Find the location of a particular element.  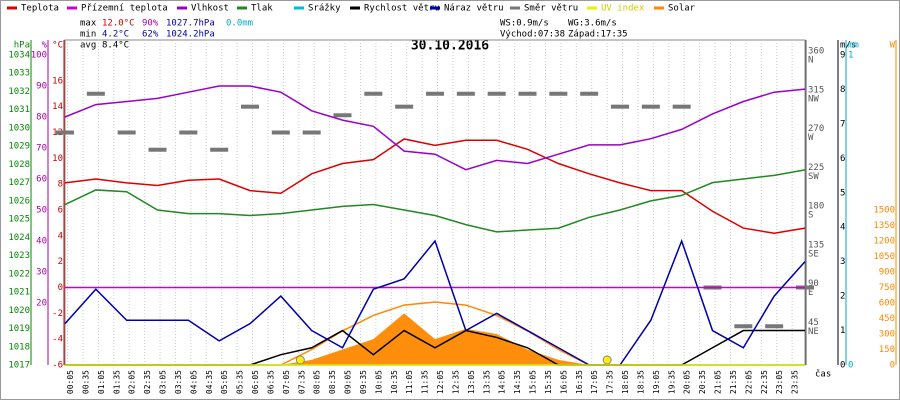

stat: 1027.7hPa is located at coordinates (190, 24).